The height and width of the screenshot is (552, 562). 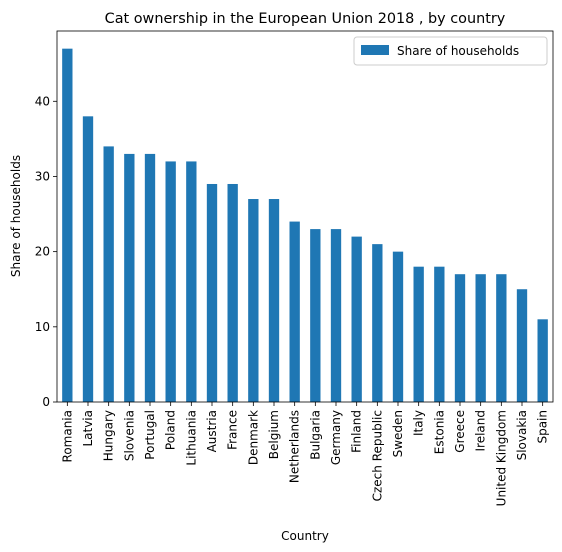 What do you see at coordinates (460, 431) in the screenshot?
I see `x-tick-label: Greece` at bounding box center [460, 431].